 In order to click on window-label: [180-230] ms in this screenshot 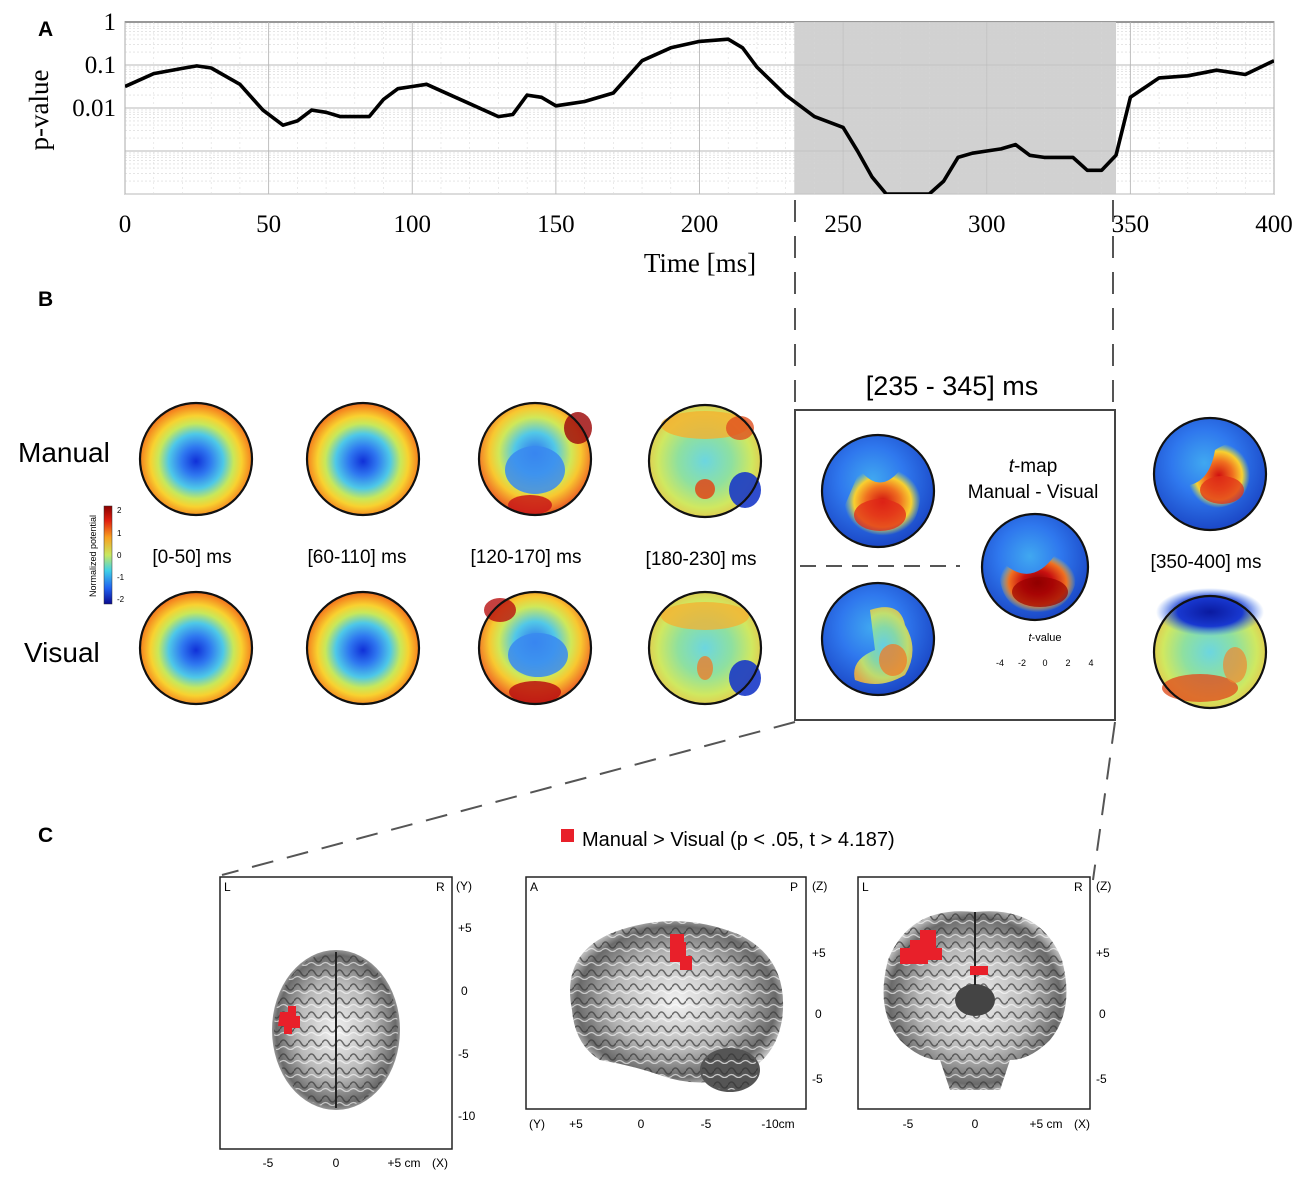, I will do `click(701, 559)`.